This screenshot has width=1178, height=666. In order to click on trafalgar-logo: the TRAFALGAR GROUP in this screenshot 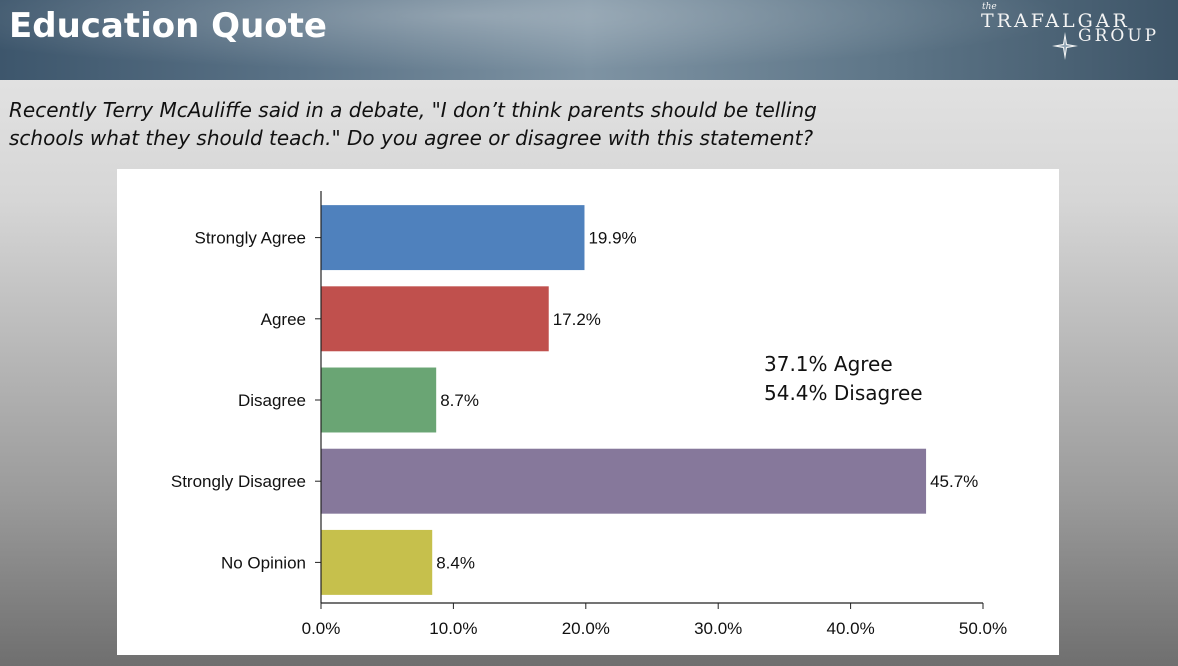, I will do `click(1073, 33)`.